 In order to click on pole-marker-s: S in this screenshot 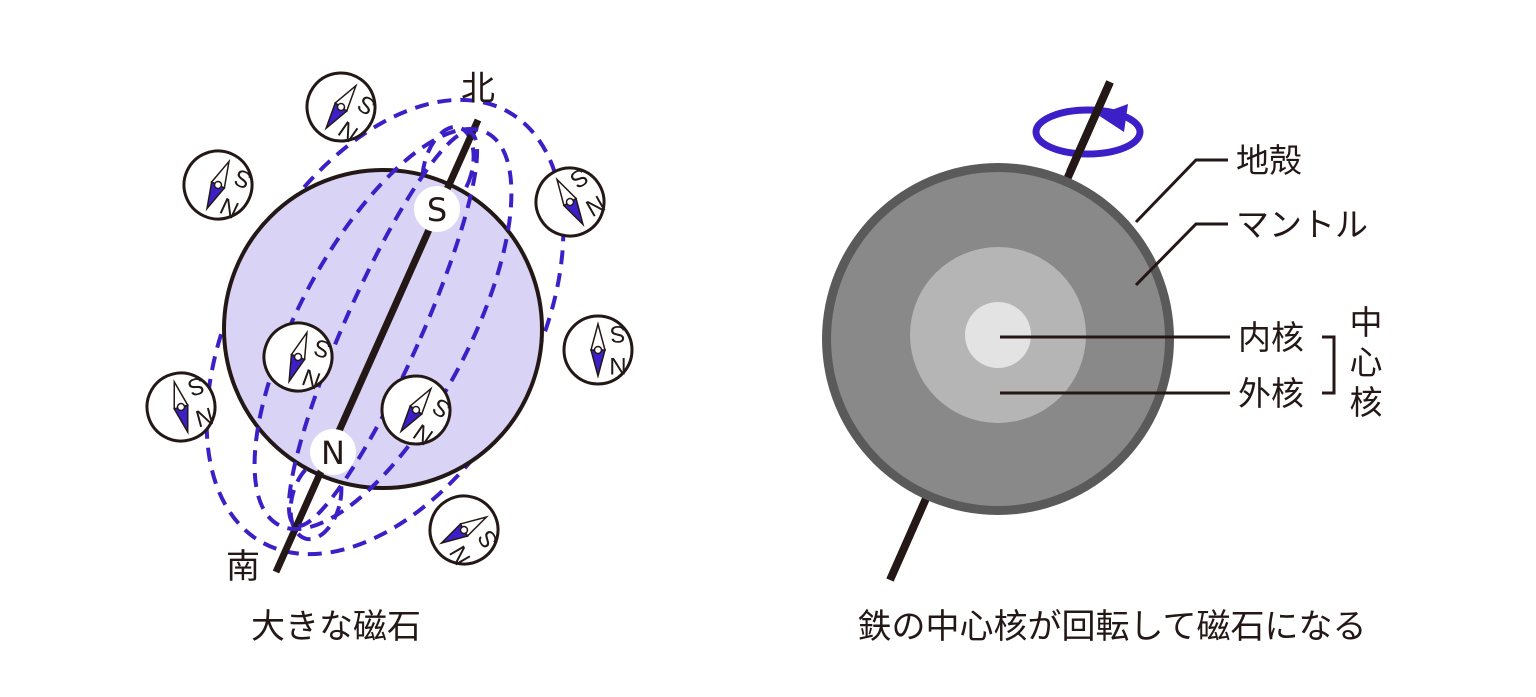, I will do `click(437, 209)`.